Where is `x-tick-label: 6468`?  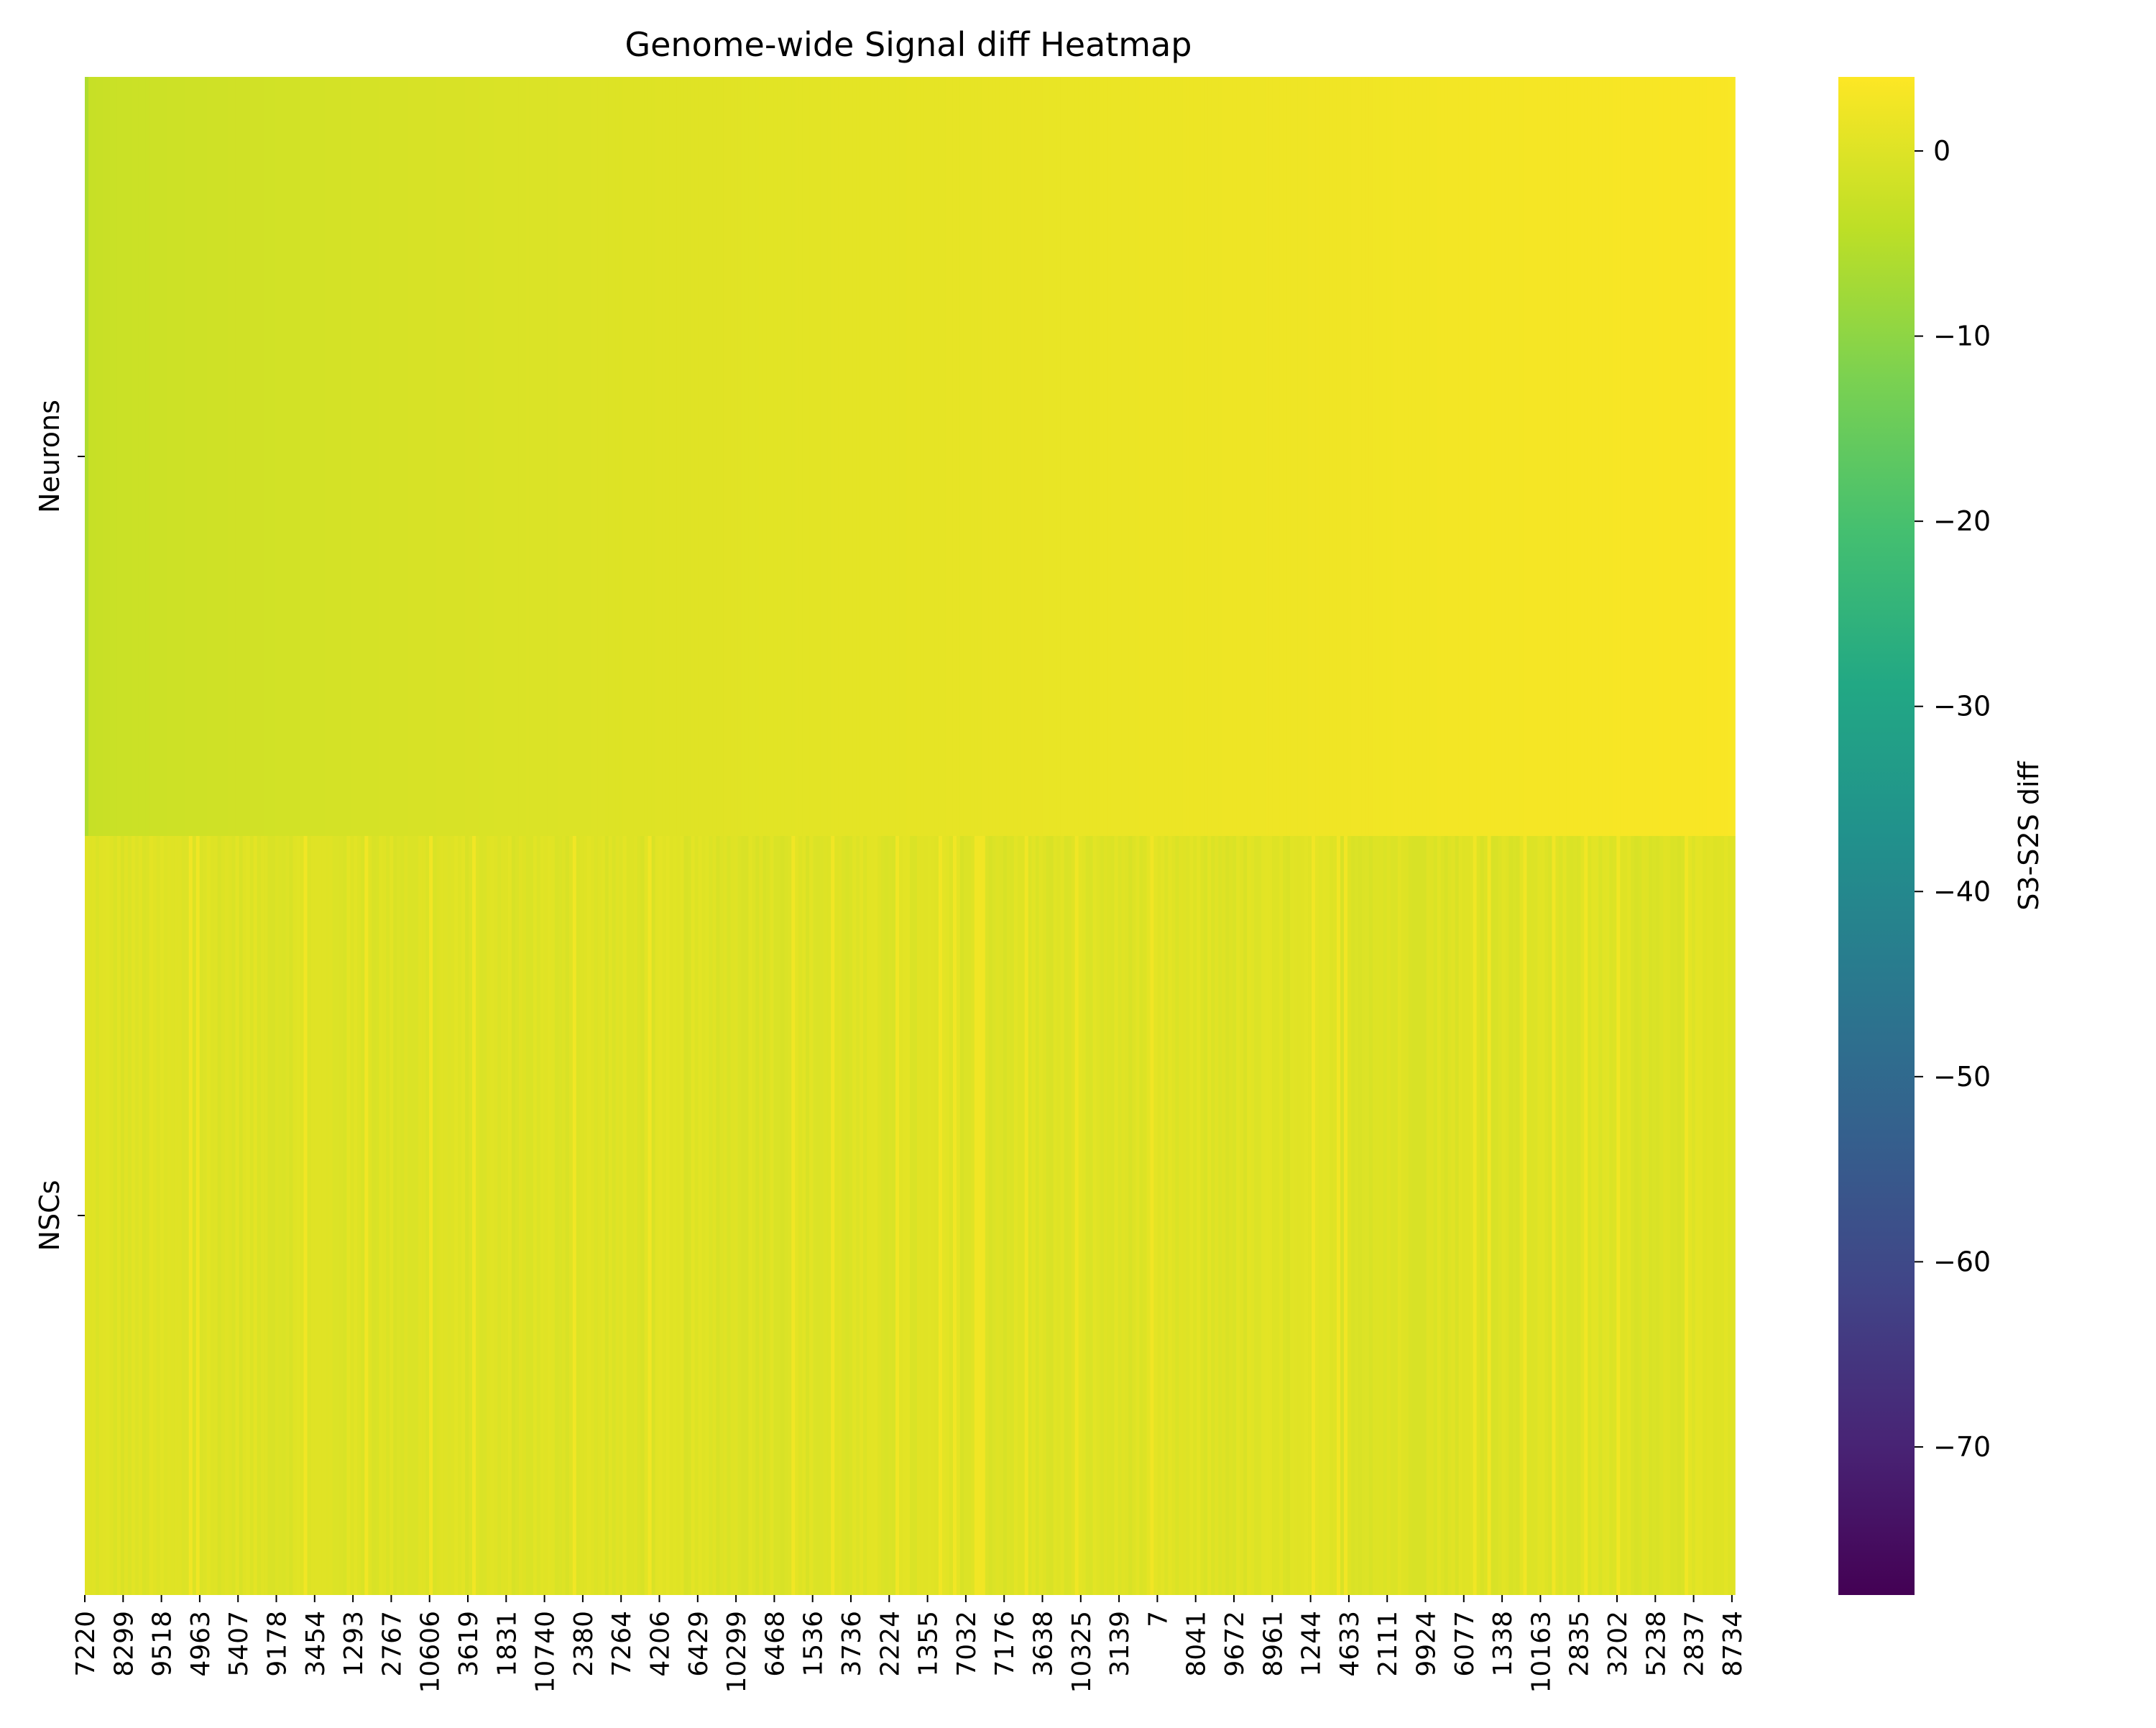 x-tick-label: 6468 is located at coordinates (775, 1644).